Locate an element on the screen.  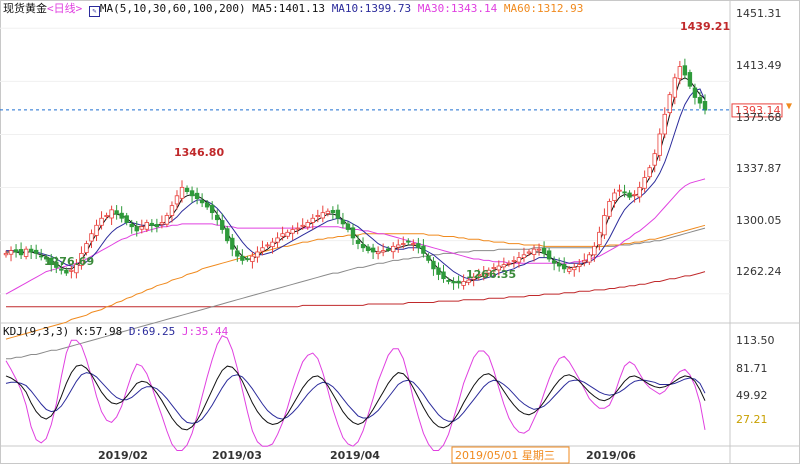
annotation-feb-high: 1346.80 is located at coordinates (199, 152).